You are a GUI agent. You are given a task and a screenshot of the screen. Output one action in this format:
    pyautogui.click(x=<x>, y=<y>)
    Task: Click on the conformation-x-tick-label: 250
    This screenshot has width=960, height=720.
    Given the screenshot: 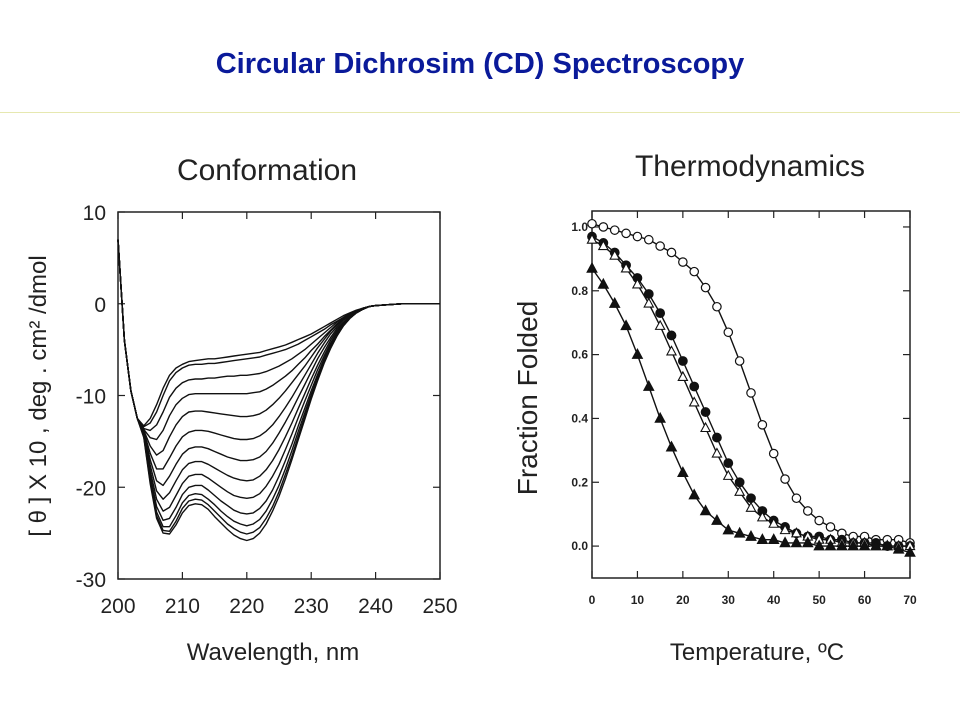 What is the action you would take?
    pyautogui.click(x=439, y=606)
    